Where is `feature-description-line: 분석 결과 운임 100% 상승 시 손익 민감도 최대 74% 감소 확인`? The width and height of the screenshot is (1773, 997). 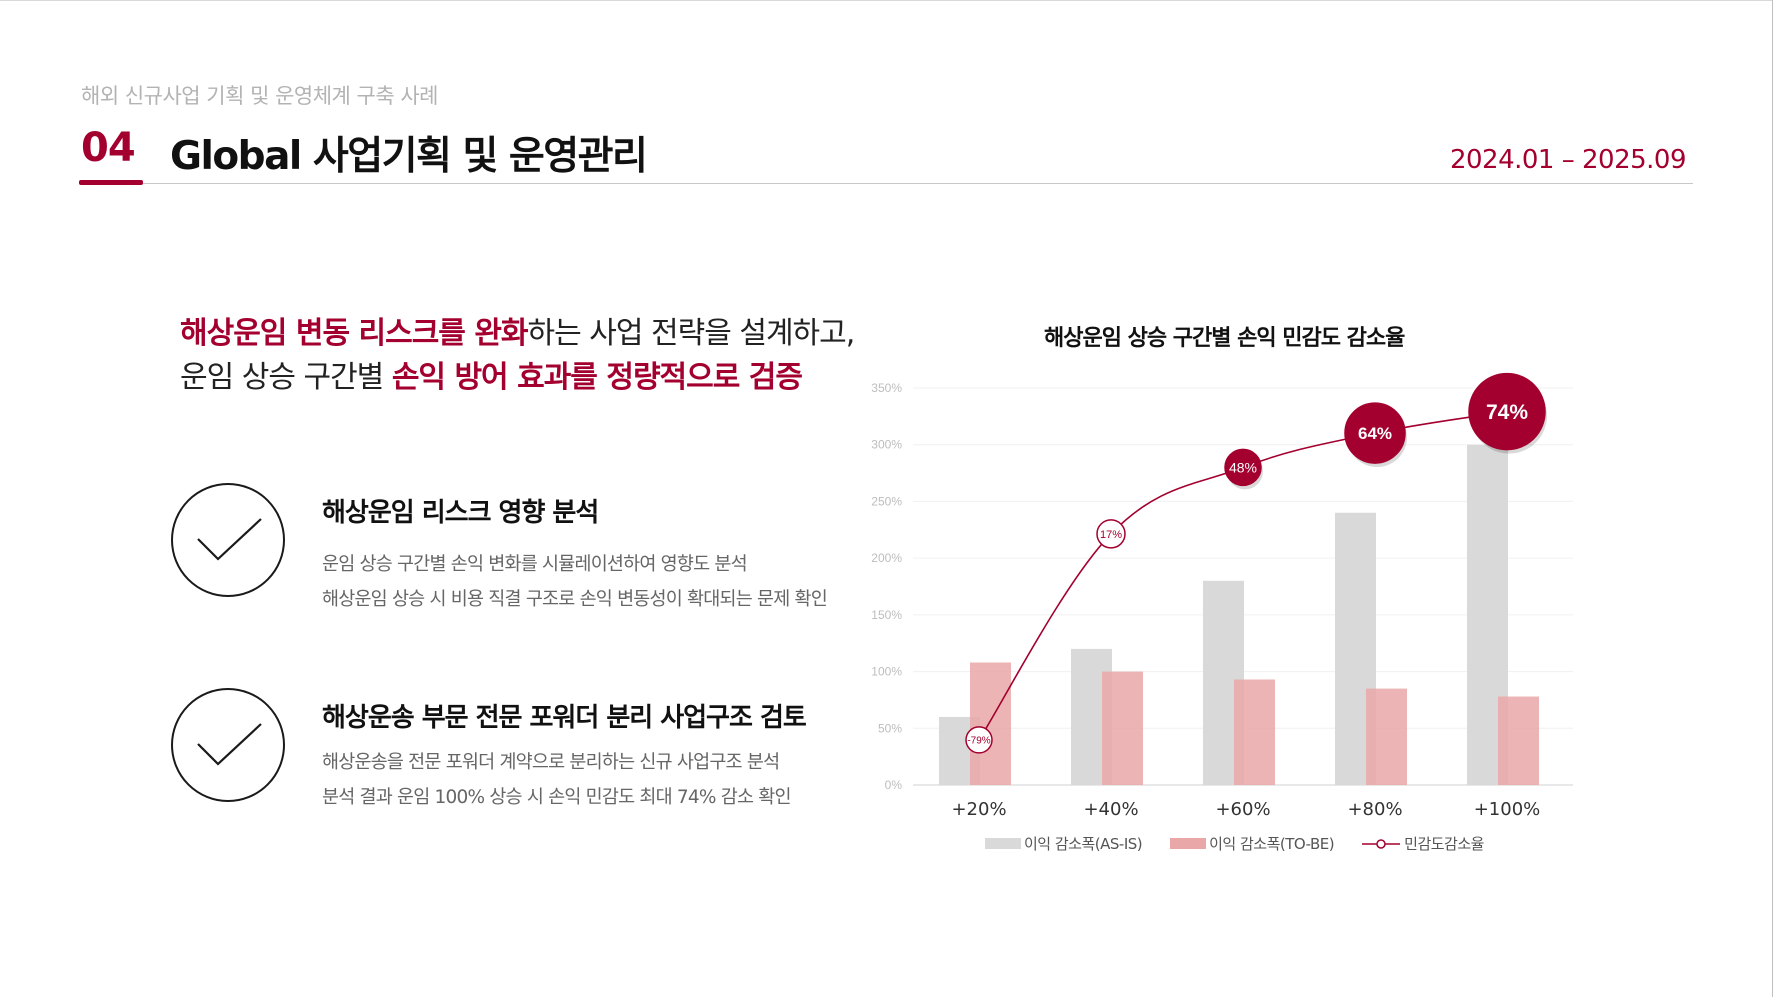
feature-description-line: 분석 결과 운임 100% 상승 시 손익 민감도 최대 74% 감소 확인 is located at coordinates (557, 797).